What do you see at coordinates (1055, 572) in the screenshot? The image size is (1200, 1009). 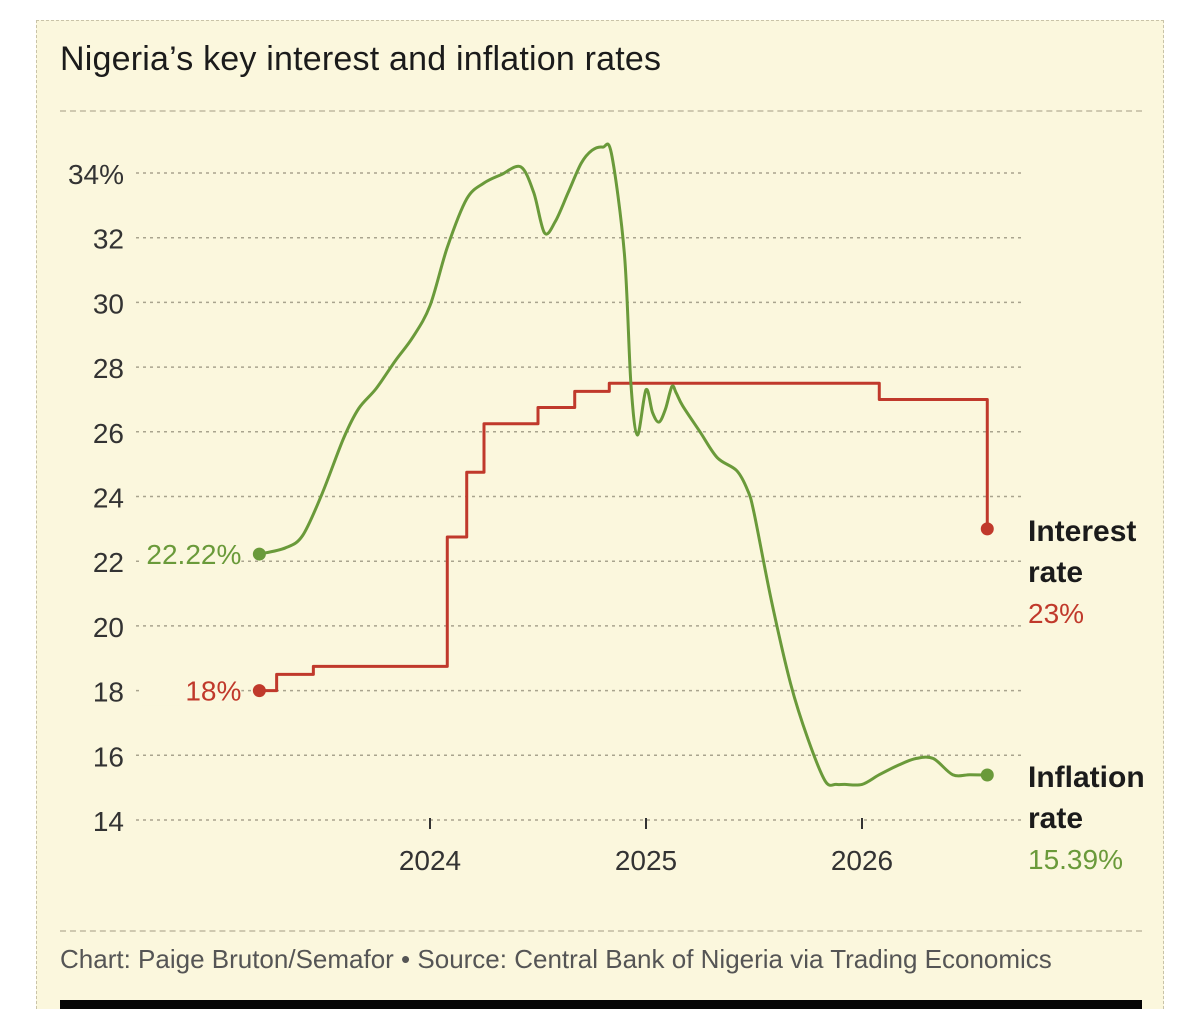 I see `interest-name-label: rate` at bounding box center [1055, 572].